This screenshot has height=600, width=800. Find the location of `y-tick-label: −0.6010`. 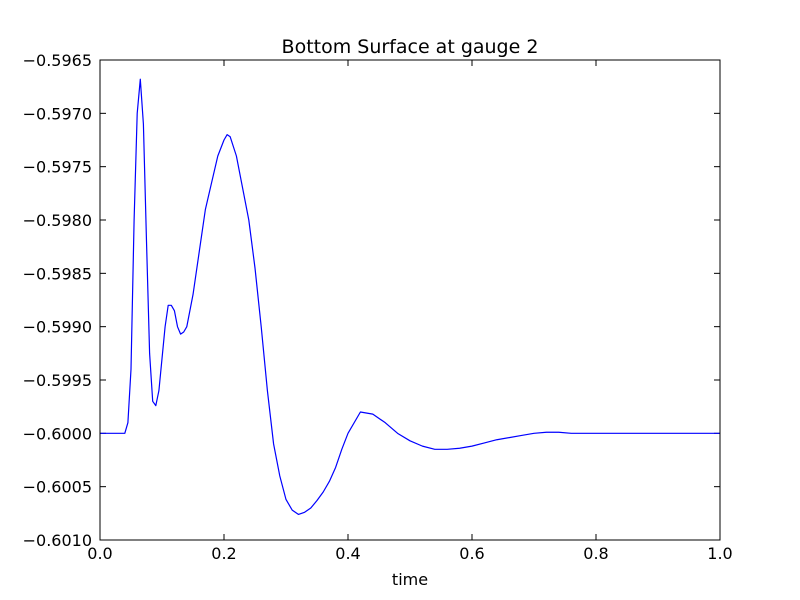

y-tick-label: −0.6010 is located at coordinates (57, 540).